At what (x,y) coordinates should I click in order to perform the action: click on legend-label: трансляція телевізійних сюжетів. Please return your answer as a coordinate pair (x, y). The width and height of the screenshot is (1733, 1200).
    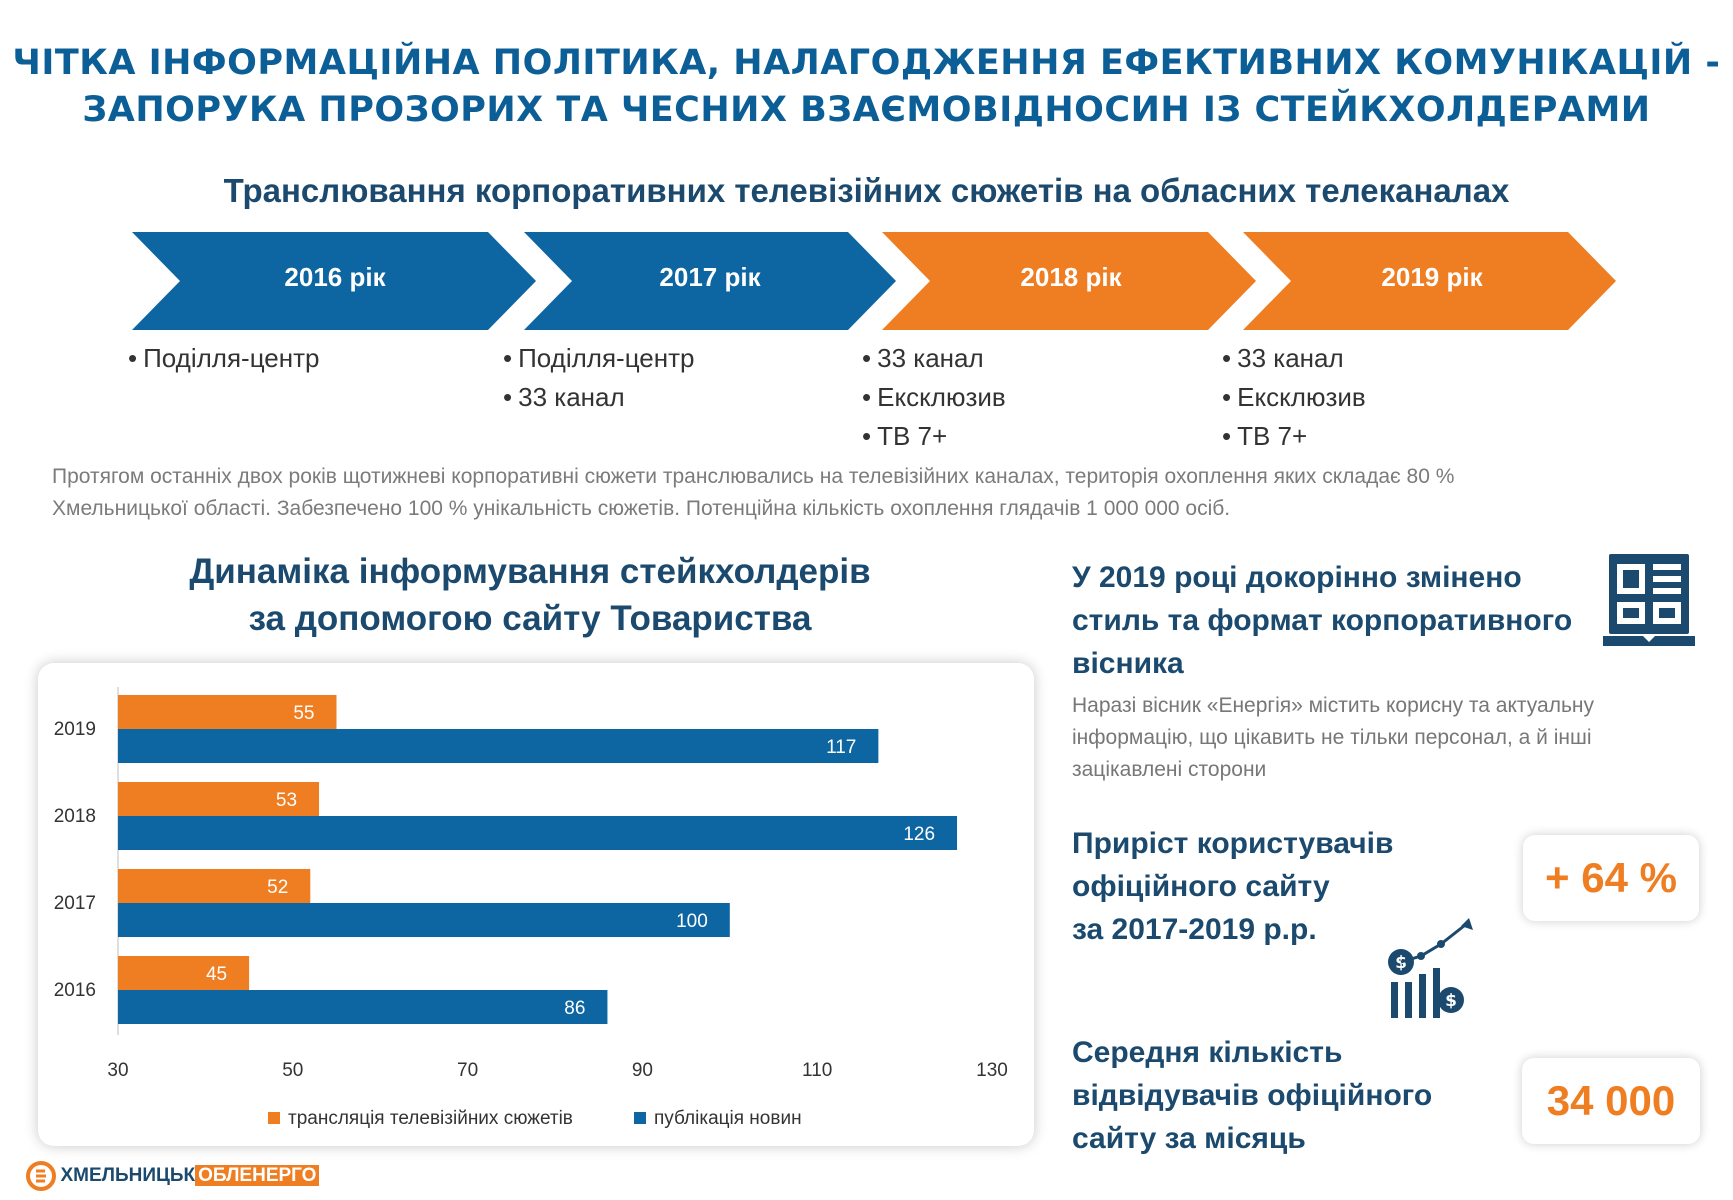
    Looking at the image, I should click on (430, 1118).